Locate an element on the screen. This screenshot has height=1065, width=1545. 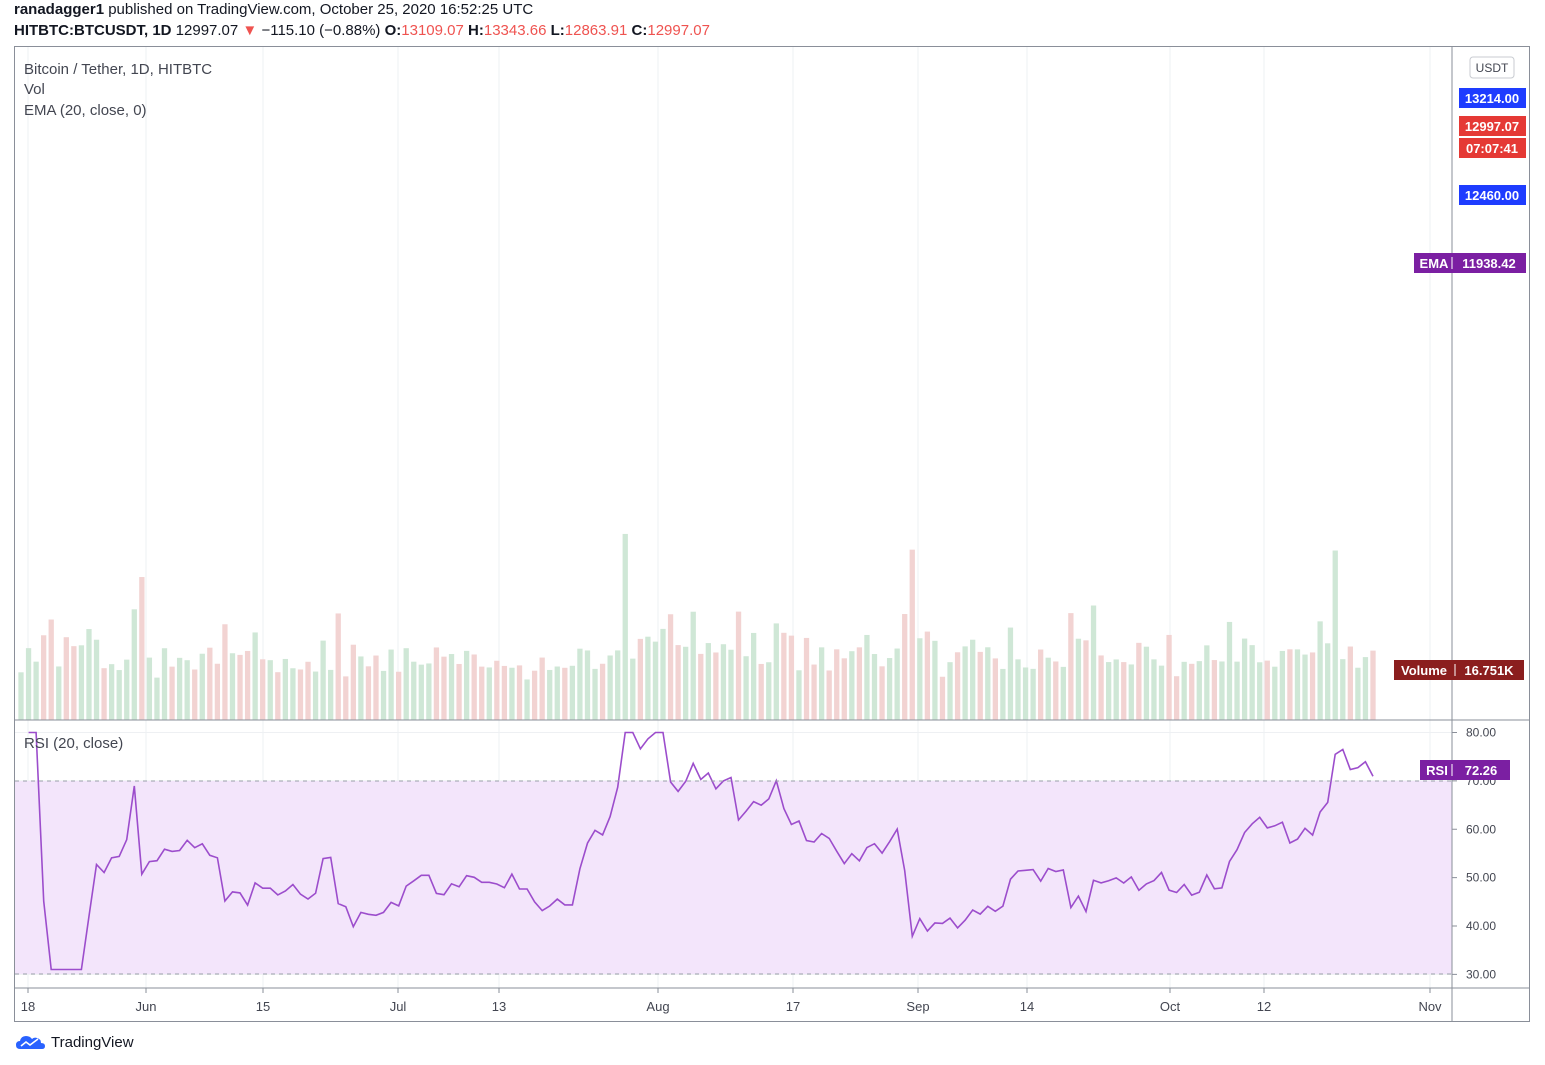
rsi-axis-label: 80.00 is located at coordinates (1481, 733).